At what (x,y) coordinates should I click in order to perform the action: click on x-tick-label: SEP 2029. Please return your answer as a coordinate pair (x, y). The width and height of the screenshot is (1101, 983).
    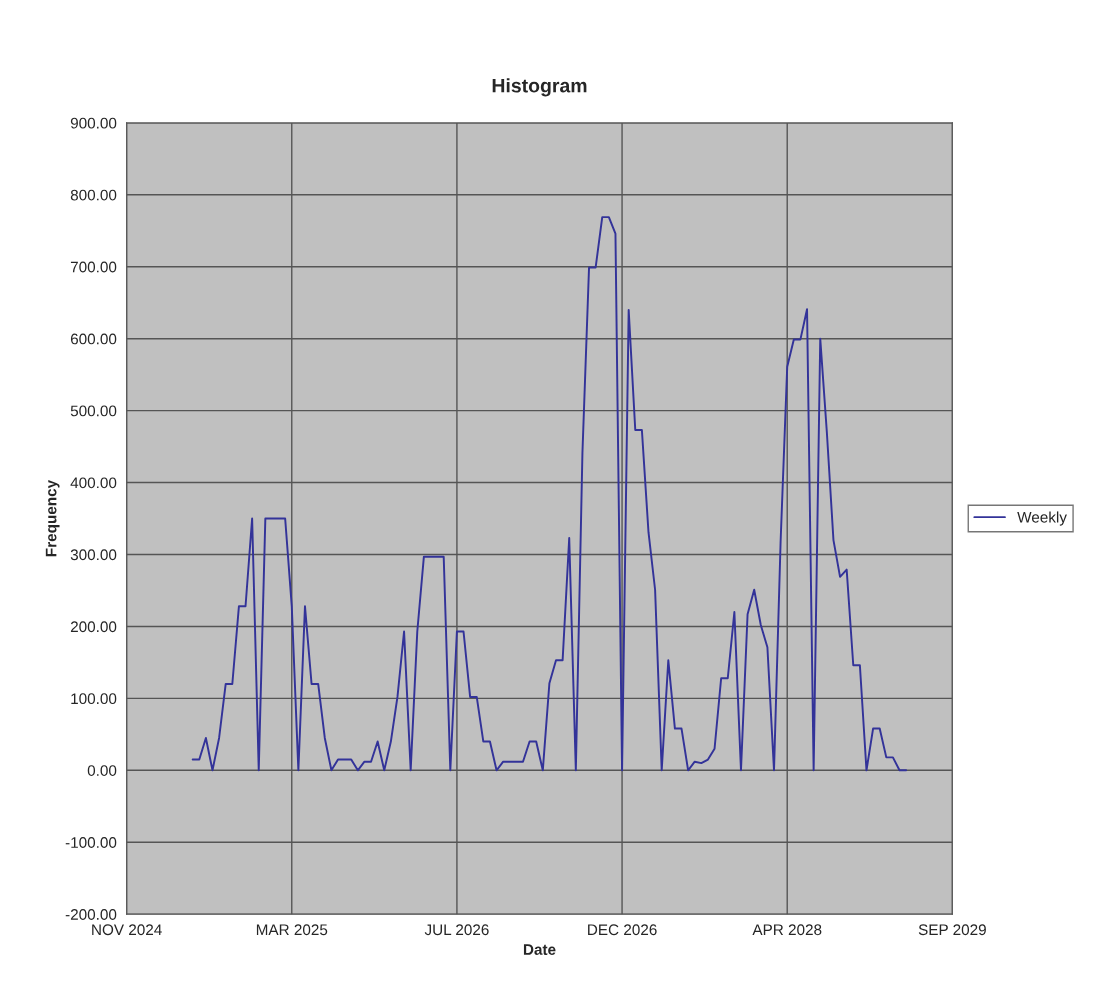
    Looking at the image, I should click on (952, 930).